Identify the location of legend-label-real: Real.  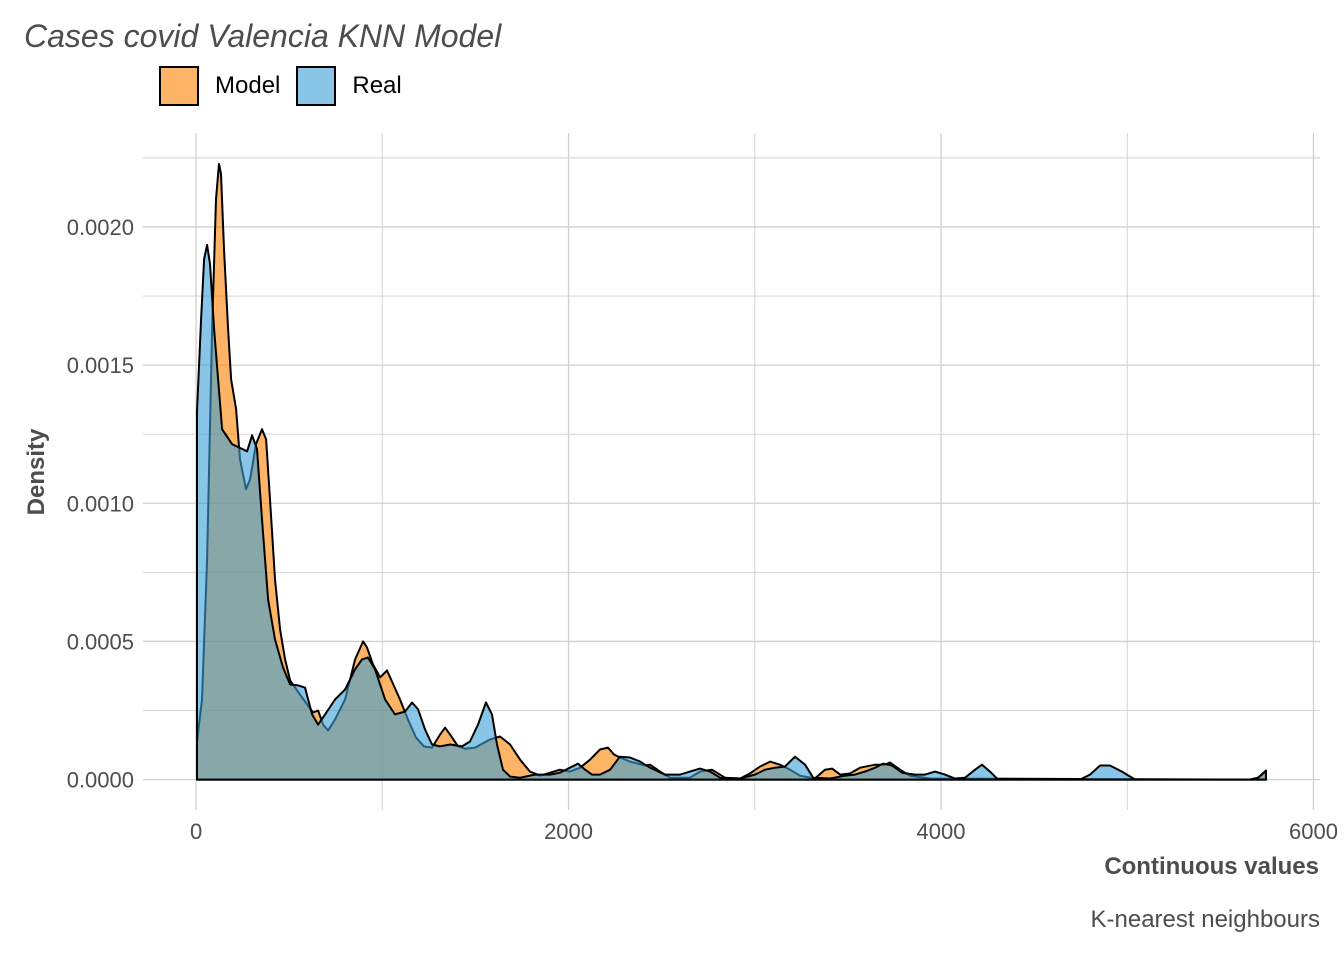
(377, 85).